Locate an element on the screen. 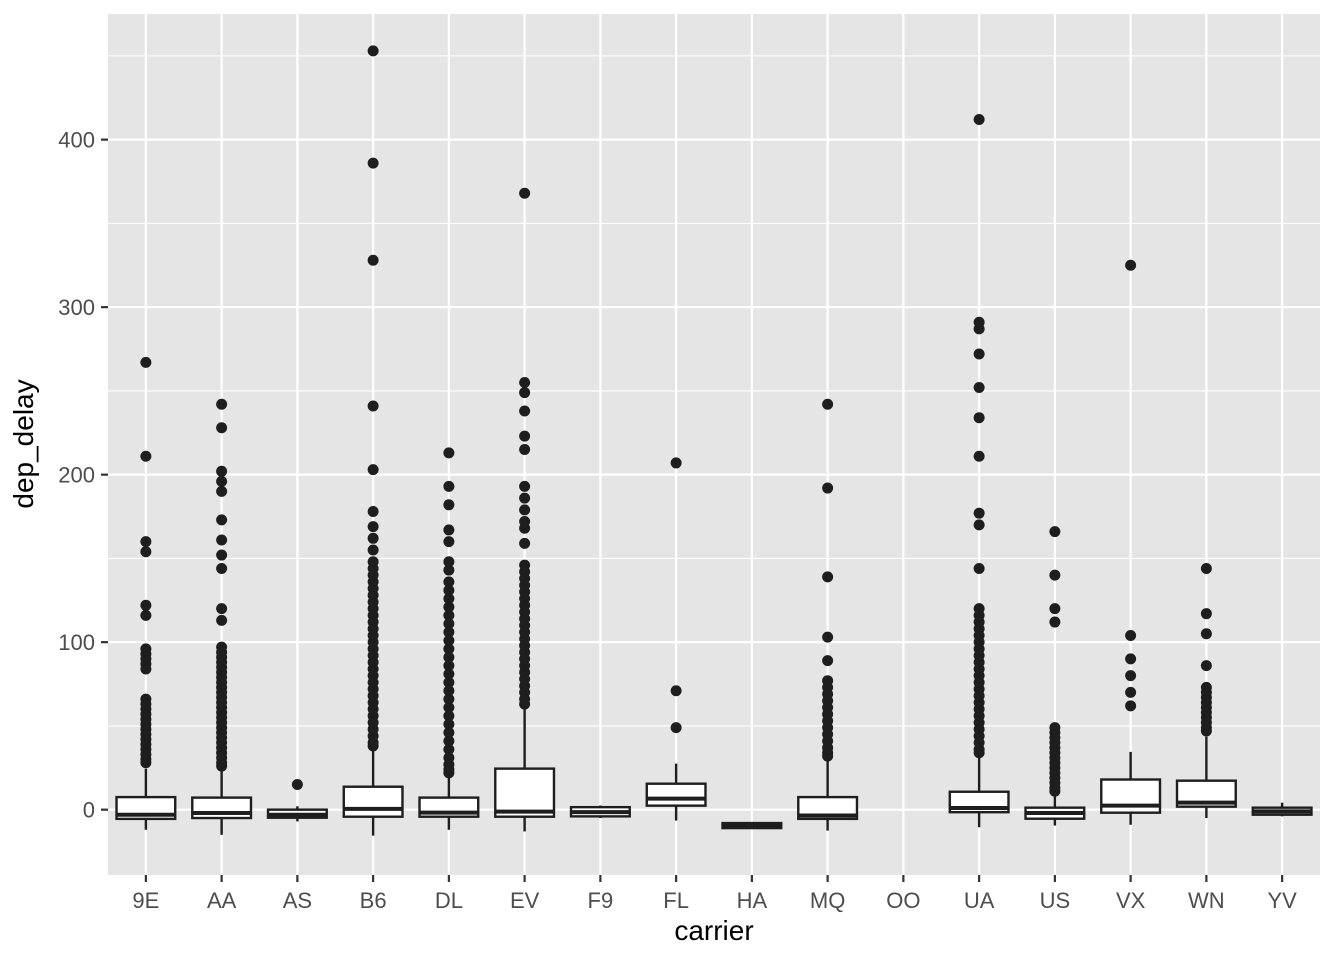  x-tick-label: DL is located at coordinates (449, 900).